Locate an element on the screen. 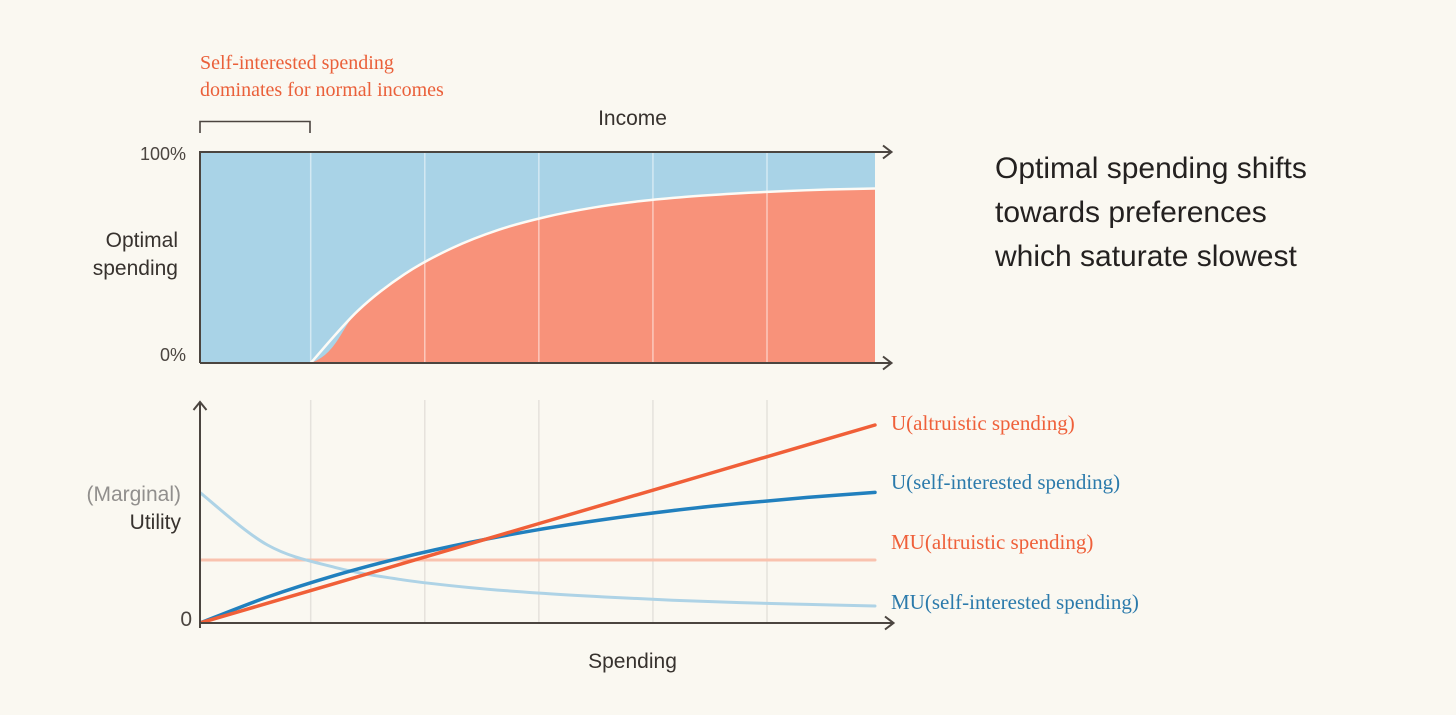  top-chart-x-axis-title: Income is located at coordinates (632, 118).